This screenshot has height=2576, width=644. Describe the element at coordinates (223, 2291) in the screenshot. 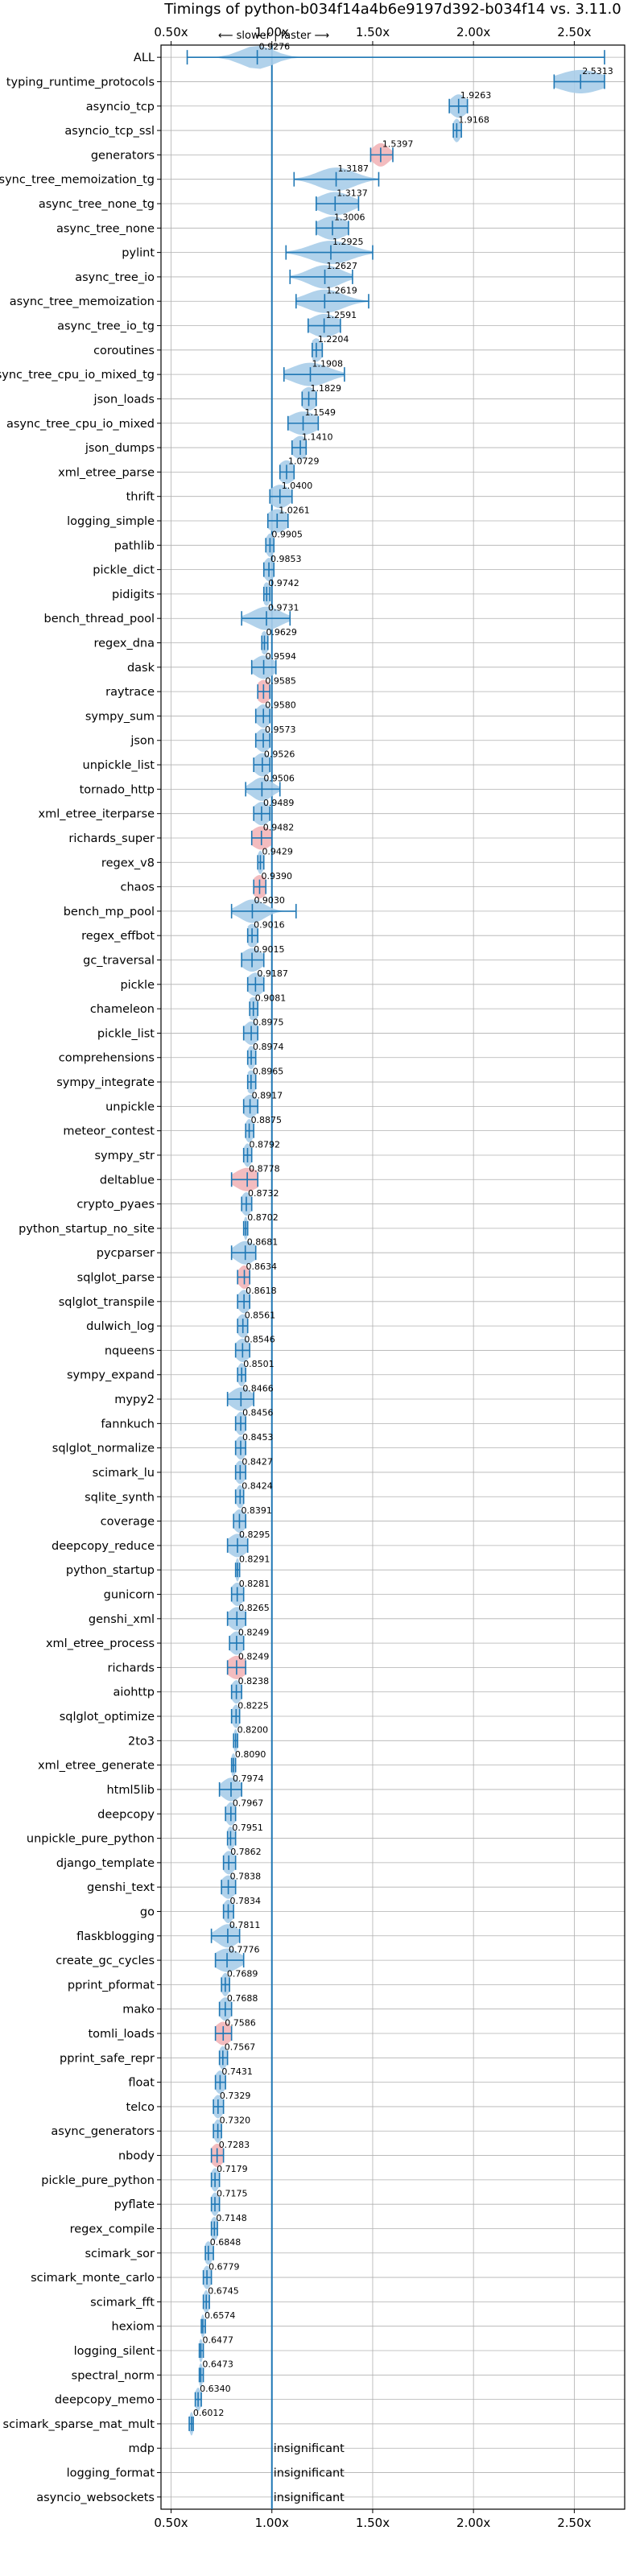

I see `value-label: 0.6745` at that location.